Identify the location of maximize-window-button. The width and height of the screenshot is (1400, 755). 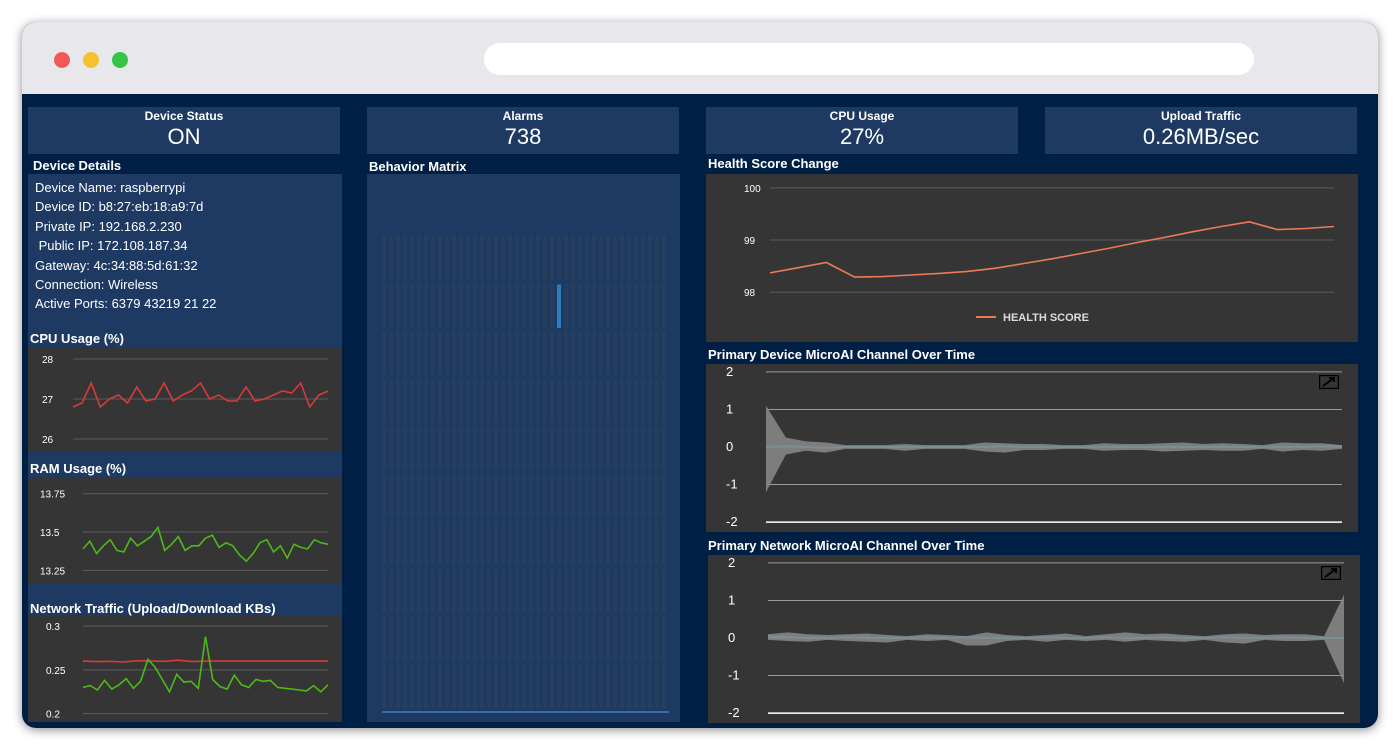
(120, 60).